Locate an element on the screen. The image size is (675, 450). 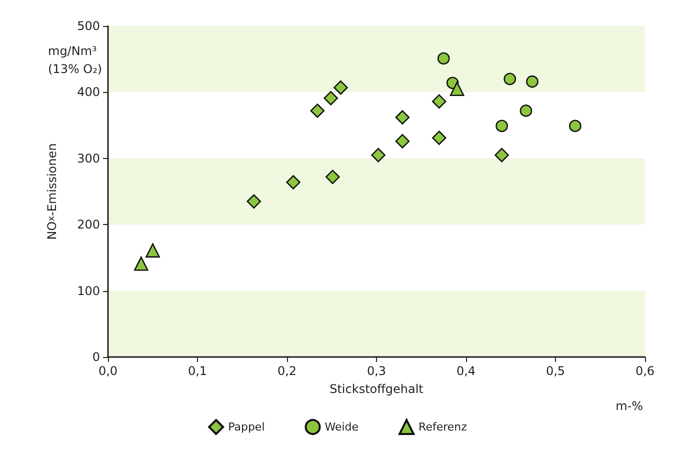
y-tick-label: 400 is located at coordinates (88, 92).